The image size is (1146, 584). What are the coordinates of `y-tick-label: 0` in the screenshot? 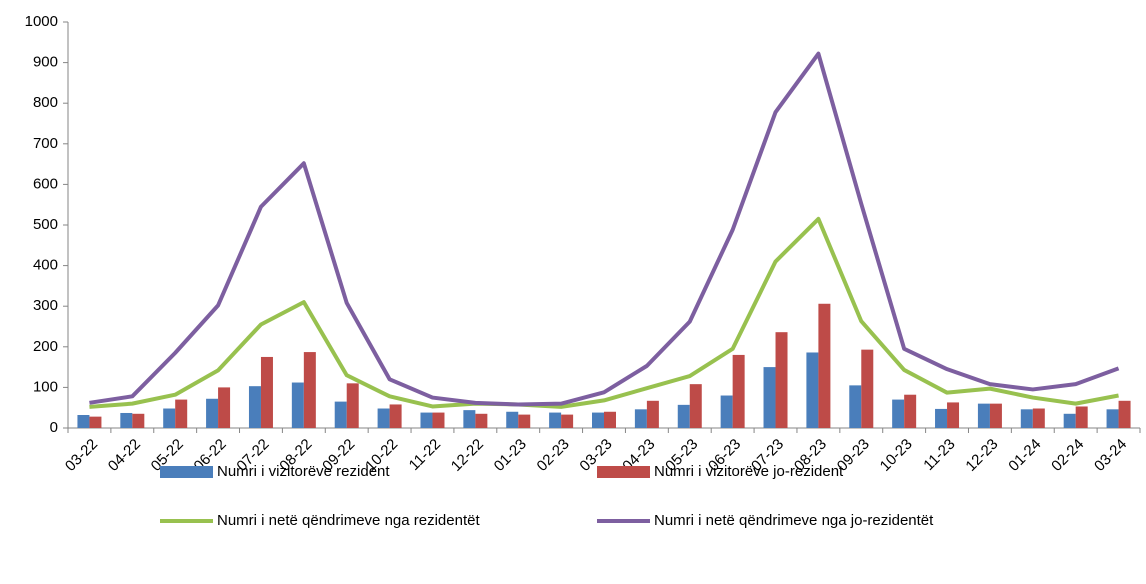 It's located at (54, 427).